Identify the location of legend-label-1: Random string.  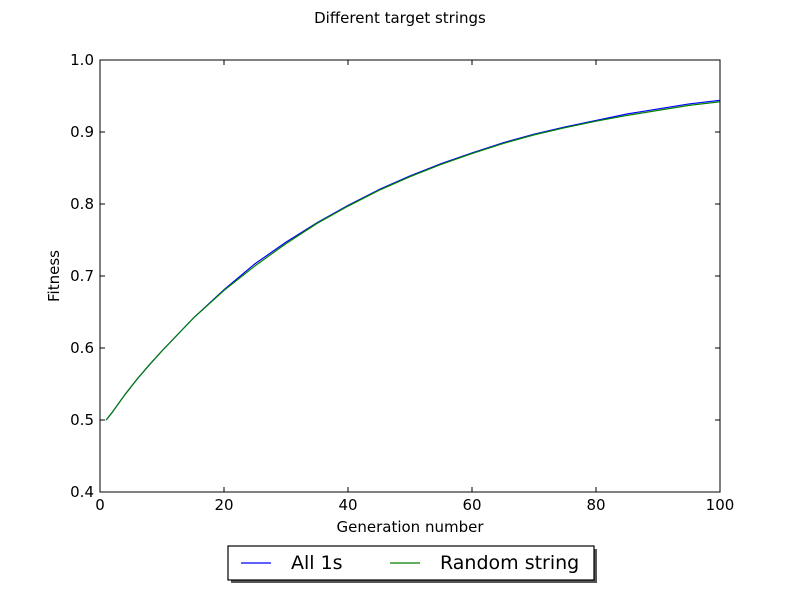
(509, 563).